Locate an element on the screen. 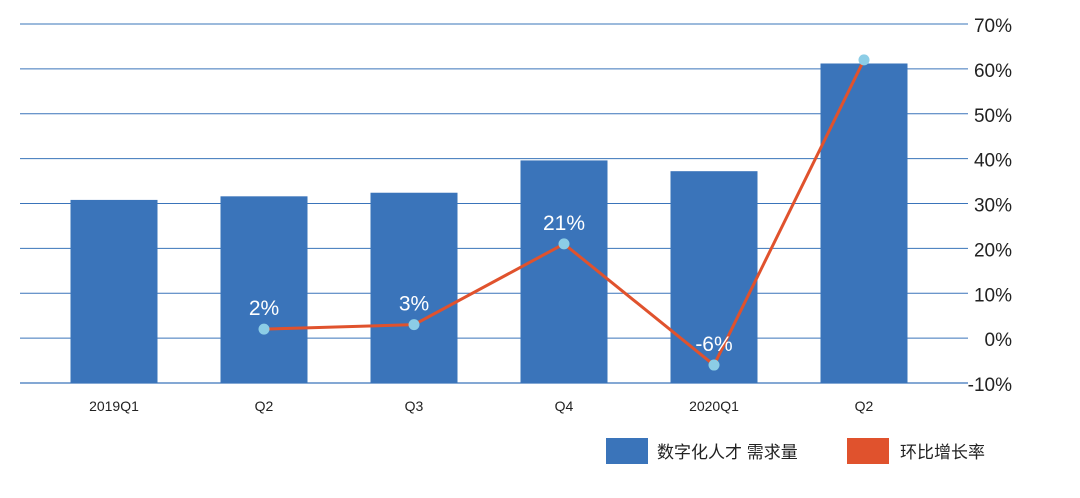  data-label: 62% is located at coordinates (864, 39).